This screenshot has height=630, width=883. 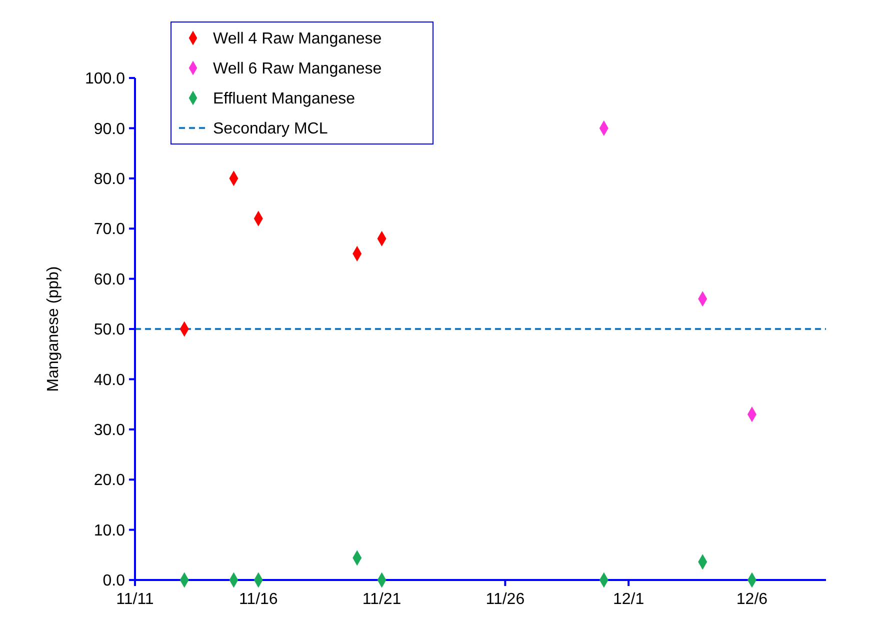 What do you see at coordinates (297, 69) in the screenshot?
I see `legend-label: Well 6 Raw Manganese` at bounding box center [297, 69].